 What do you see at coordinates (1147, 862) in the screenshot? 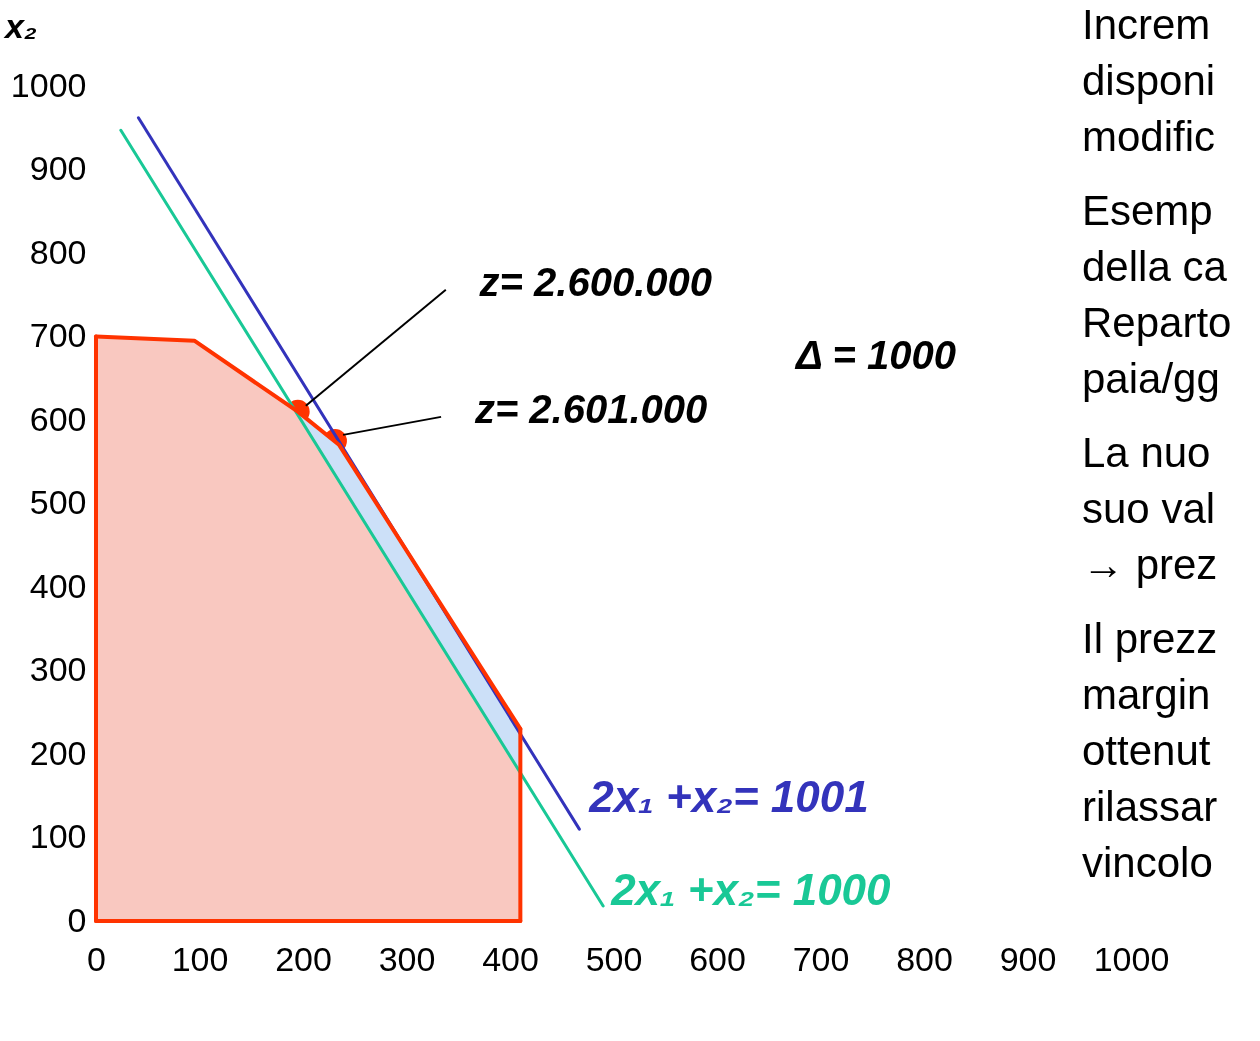
I see `annotation: vincolo` at bounding box center [1147, 862].